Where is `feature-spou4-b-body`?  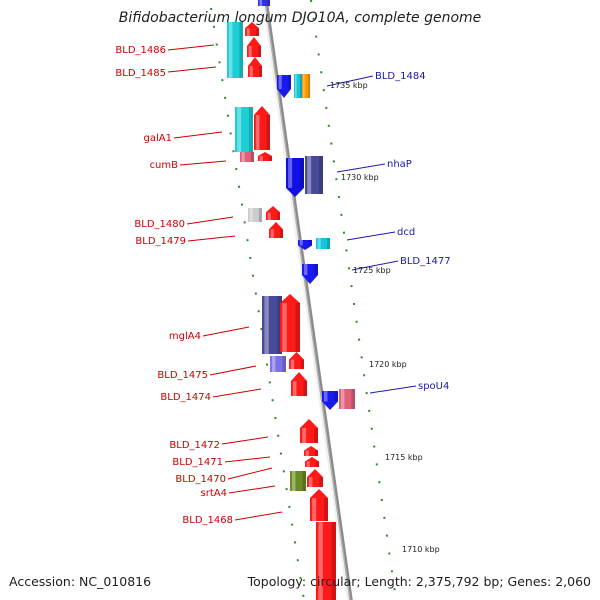
feature-spou4-b-body is located at coordinates (347, 399).